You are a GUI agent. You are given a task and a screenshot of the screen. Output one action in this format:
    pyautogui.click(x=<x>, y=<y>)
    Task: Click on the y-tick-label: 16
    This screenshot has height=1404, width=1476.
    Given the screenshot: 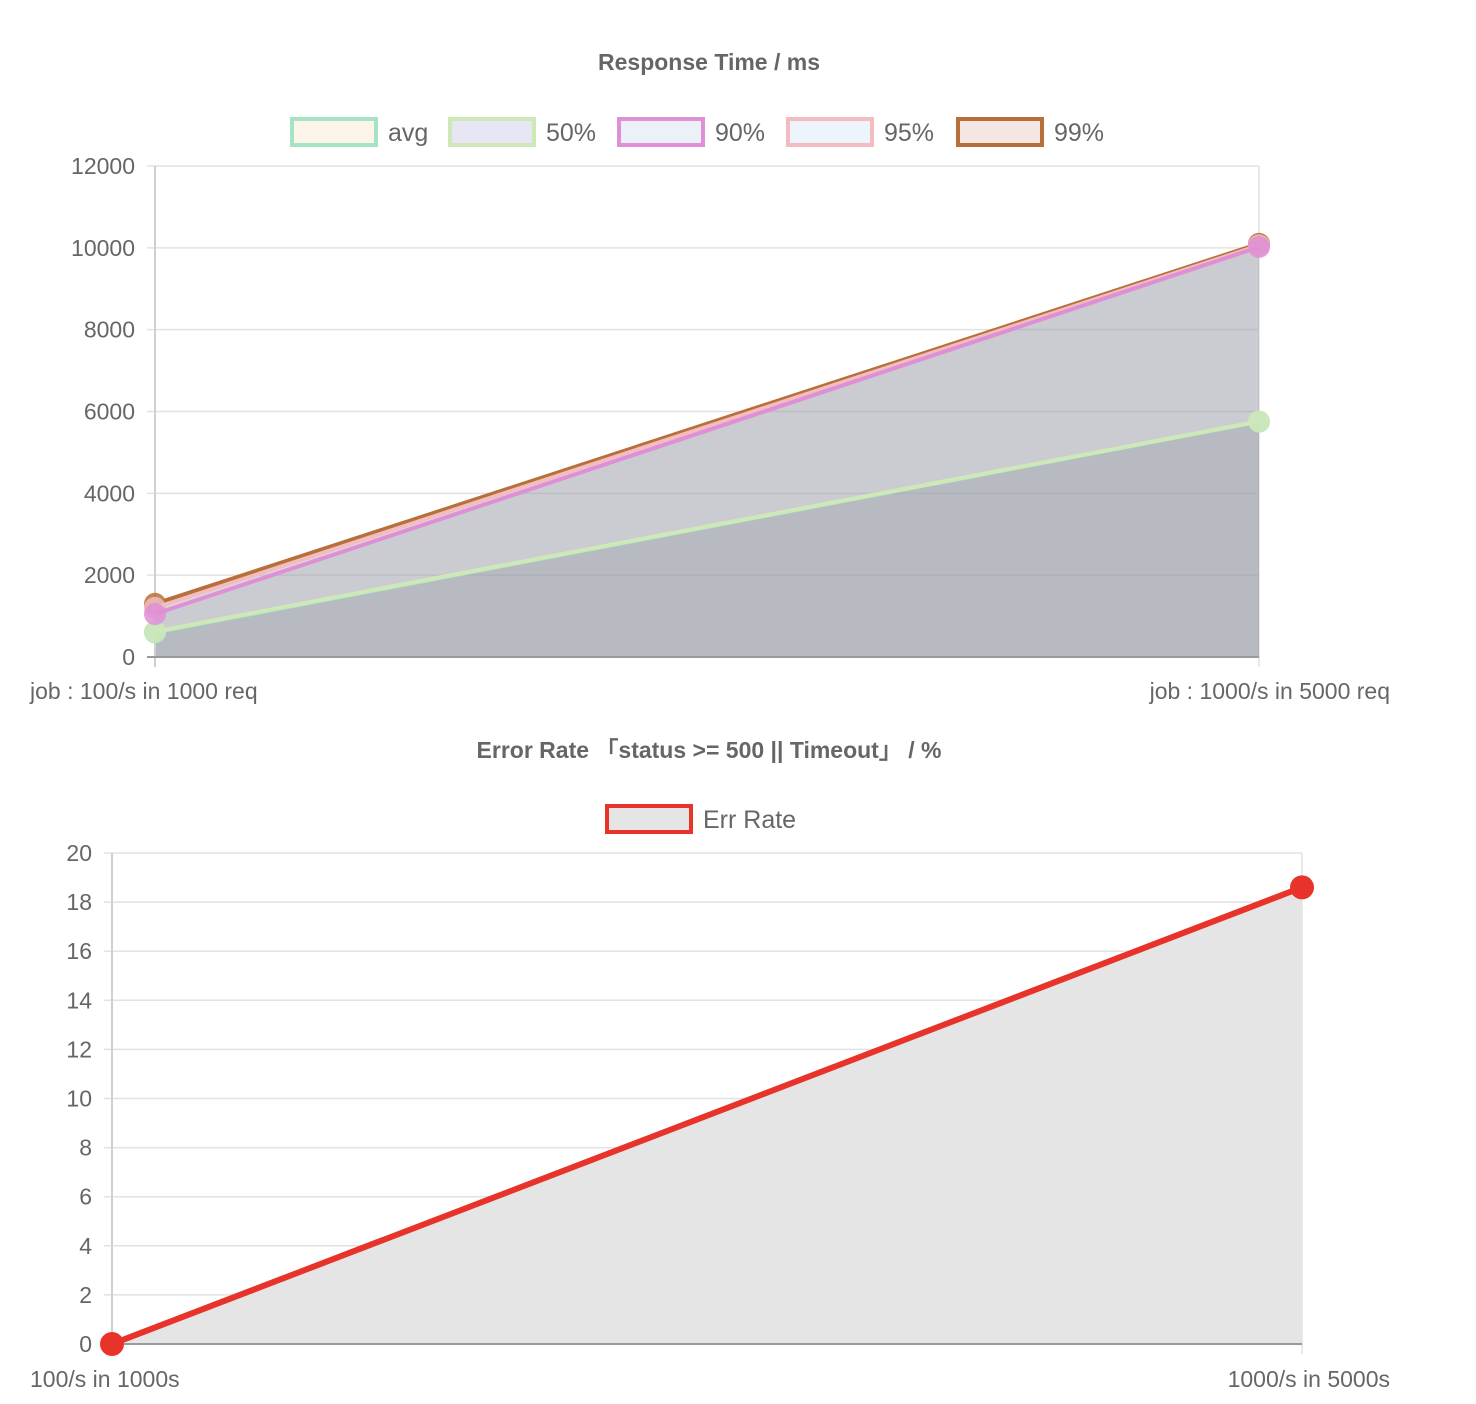 What is the action you would take?
    pyautogui.click(x=79, y=951)
    